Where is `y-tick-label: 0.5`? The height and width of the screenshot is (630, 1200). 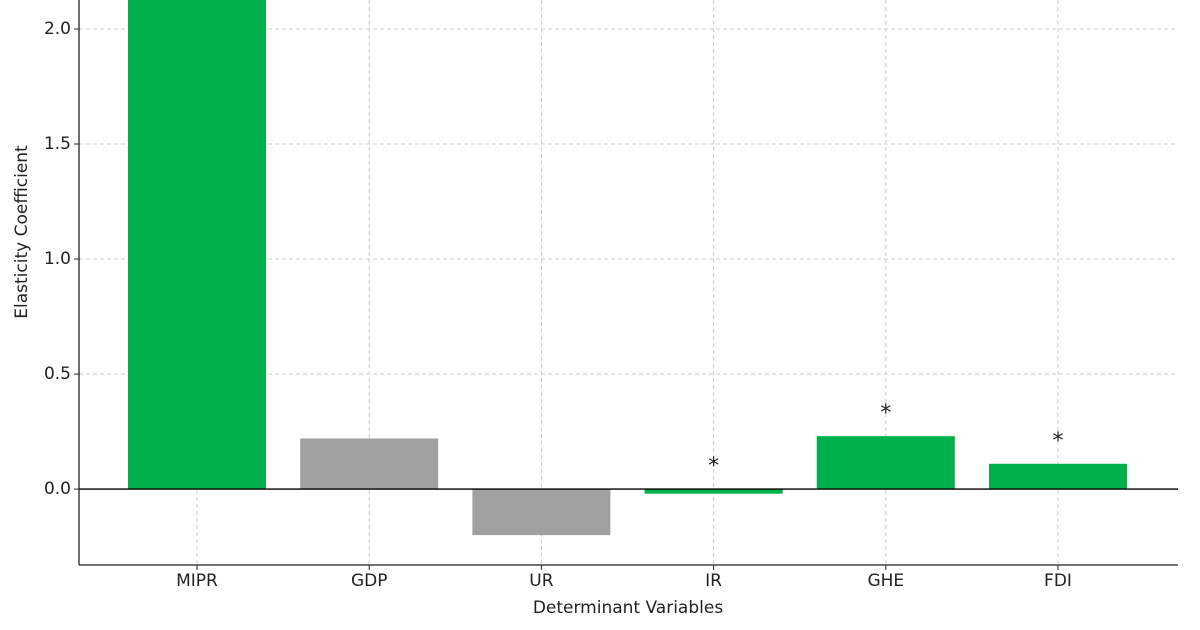
y-tick-label: 0.5 is located at coordinates (57, 374).